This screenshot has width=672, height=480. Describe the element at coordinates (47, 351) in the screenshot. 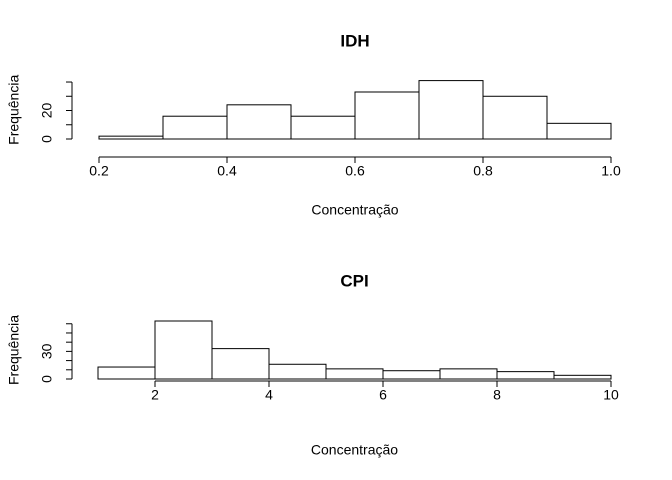

I see `y-tick-label: 30` at that location.